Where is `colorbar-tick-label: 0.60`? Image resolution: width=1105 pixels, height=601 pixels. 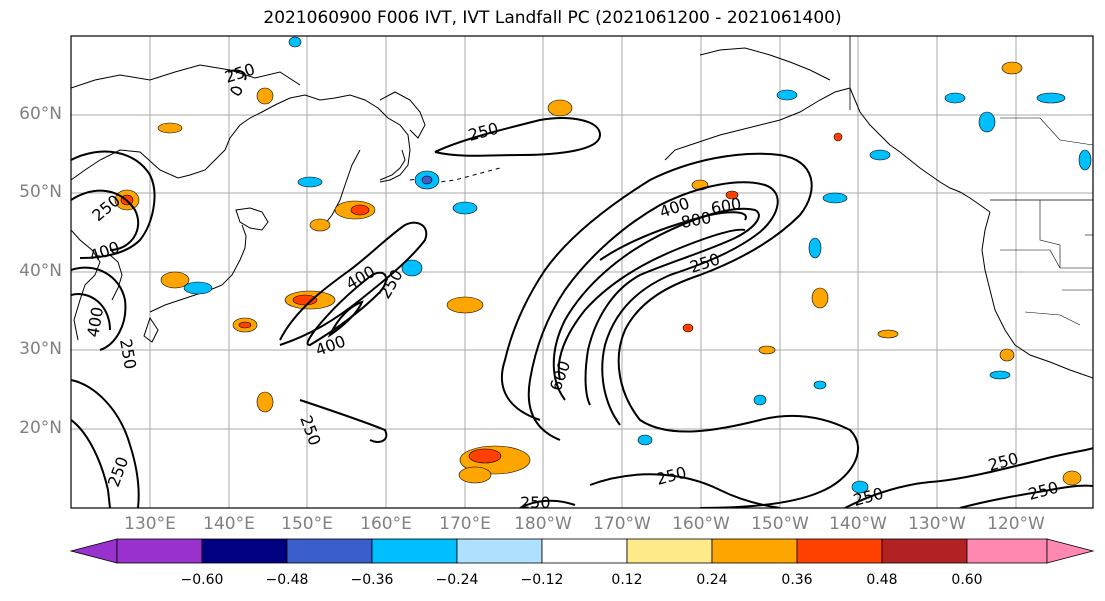
colorbar-tick-label: 0.60 is located at coordinates (967, 580).